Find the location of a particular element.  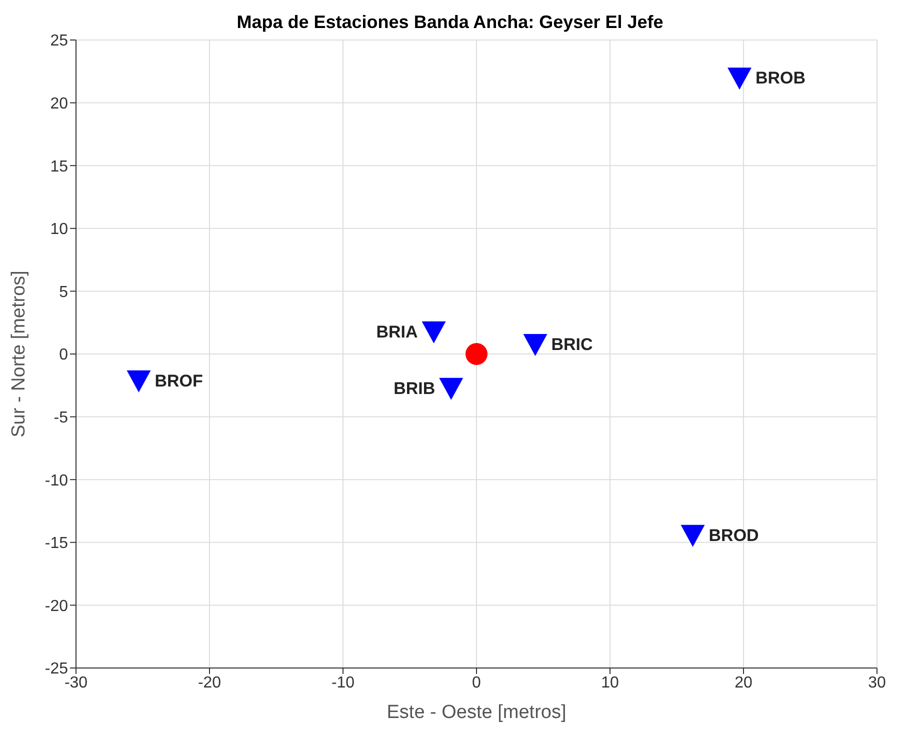

y-tick-label: -5 is located at coordinates (61, 417).